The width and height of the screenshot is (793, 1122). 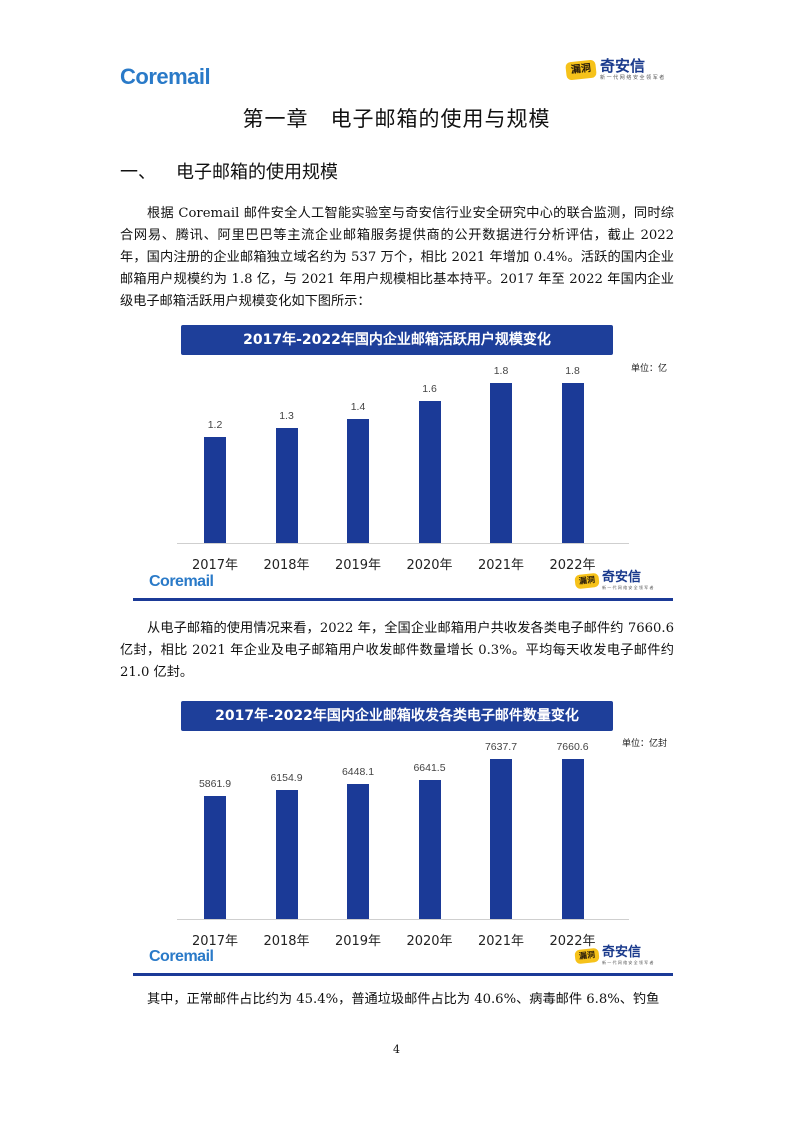 I want to click on chart-data-label: 1.2, so click(x=215, y=425).